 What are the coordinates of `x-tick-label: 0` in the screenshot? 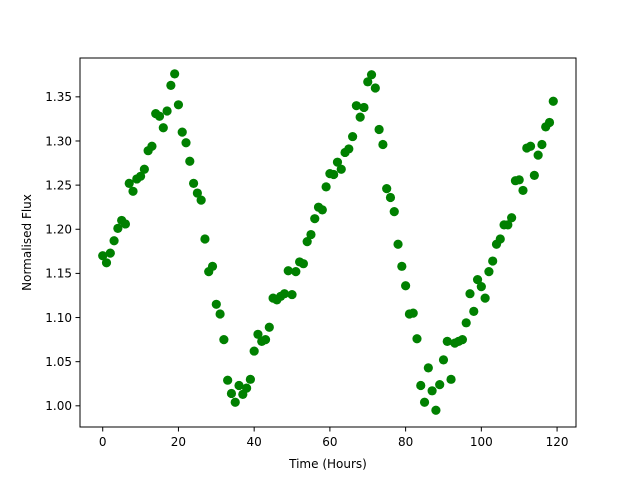 It's located at (103, 442).